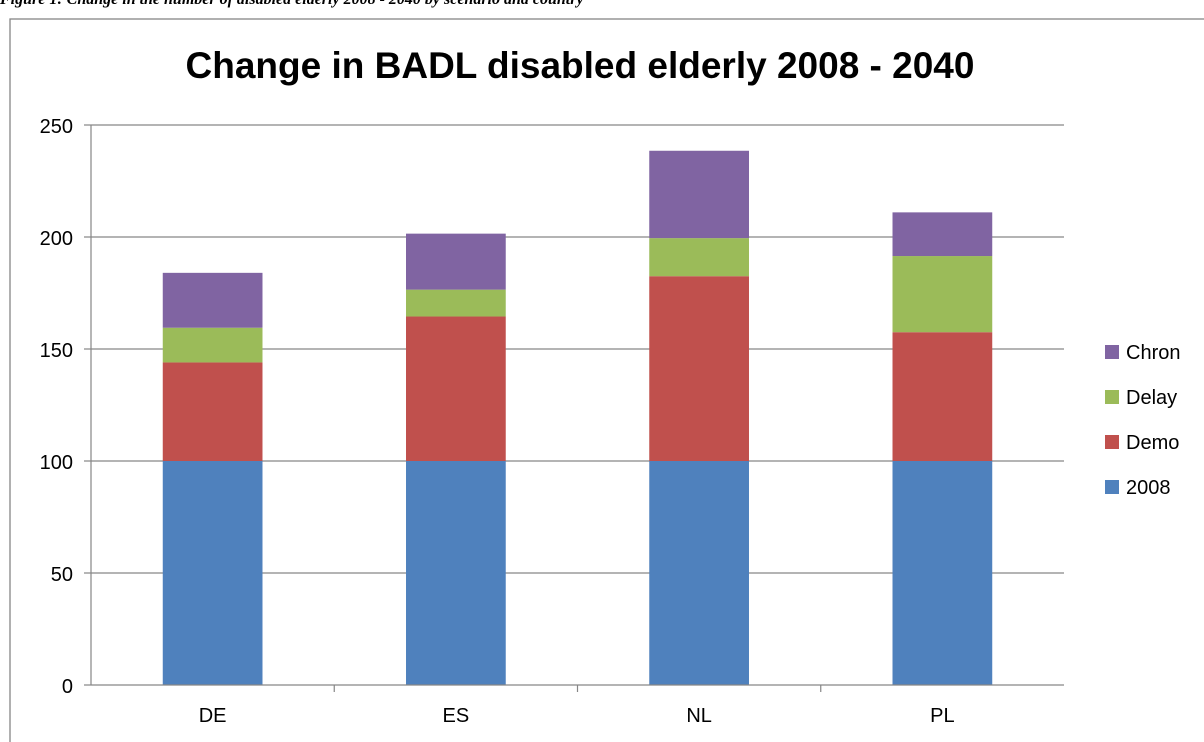 The height and width of the screenshot is (742, 1204). I want to click on legend-item-chron: Chron, so click(1142, 353).